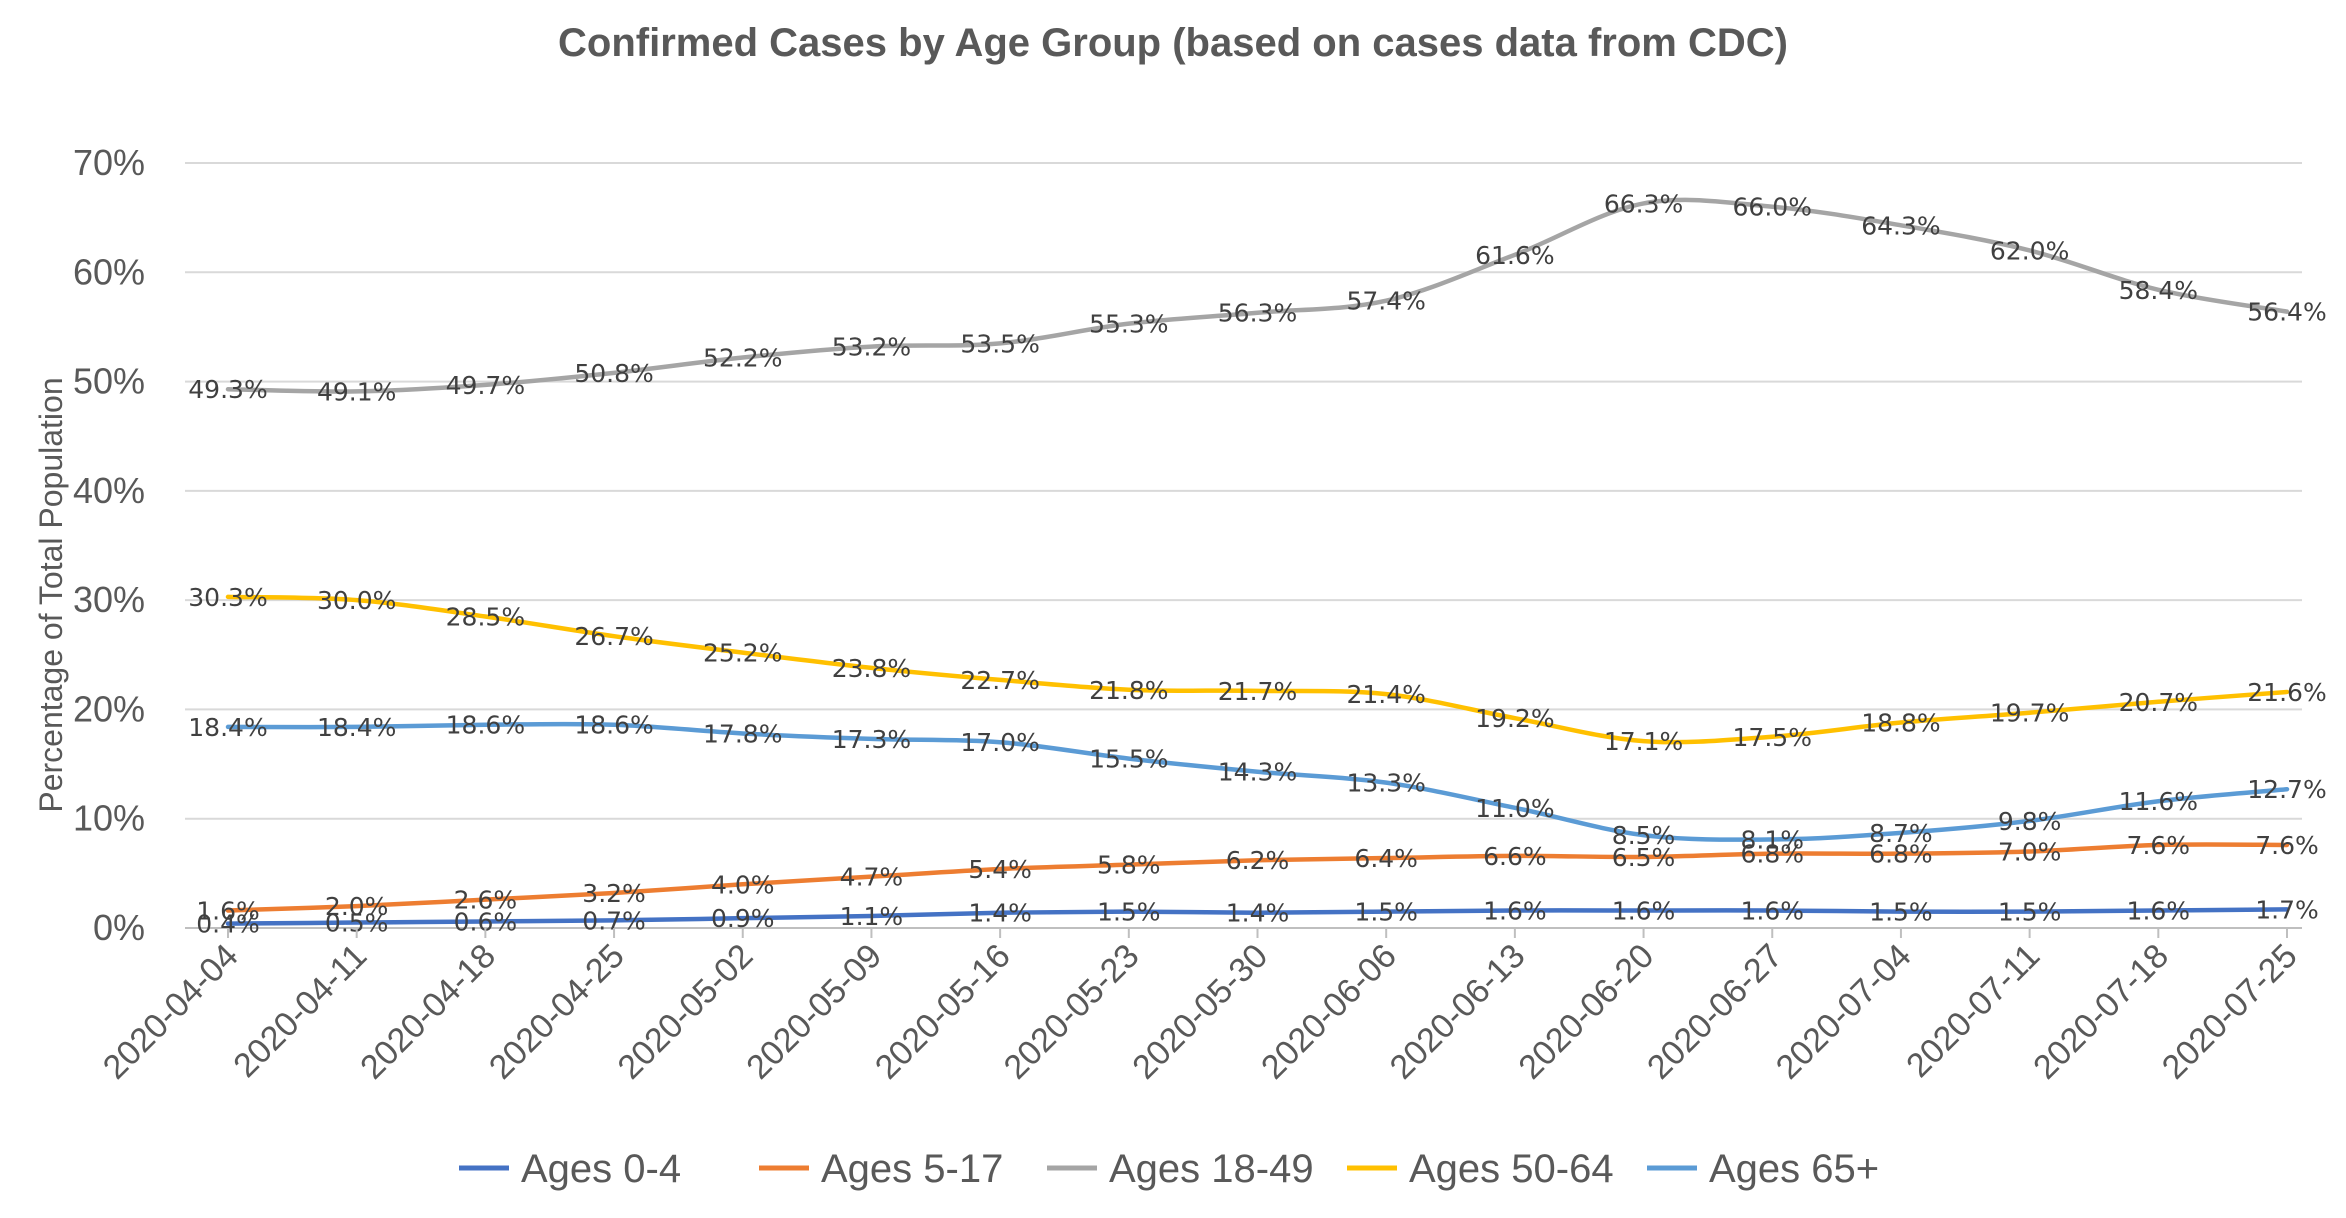 Image resolution: width=2346 pixels, height=1218 pixels. I want to click on data-label: 66.3%, so click(1643, 203).